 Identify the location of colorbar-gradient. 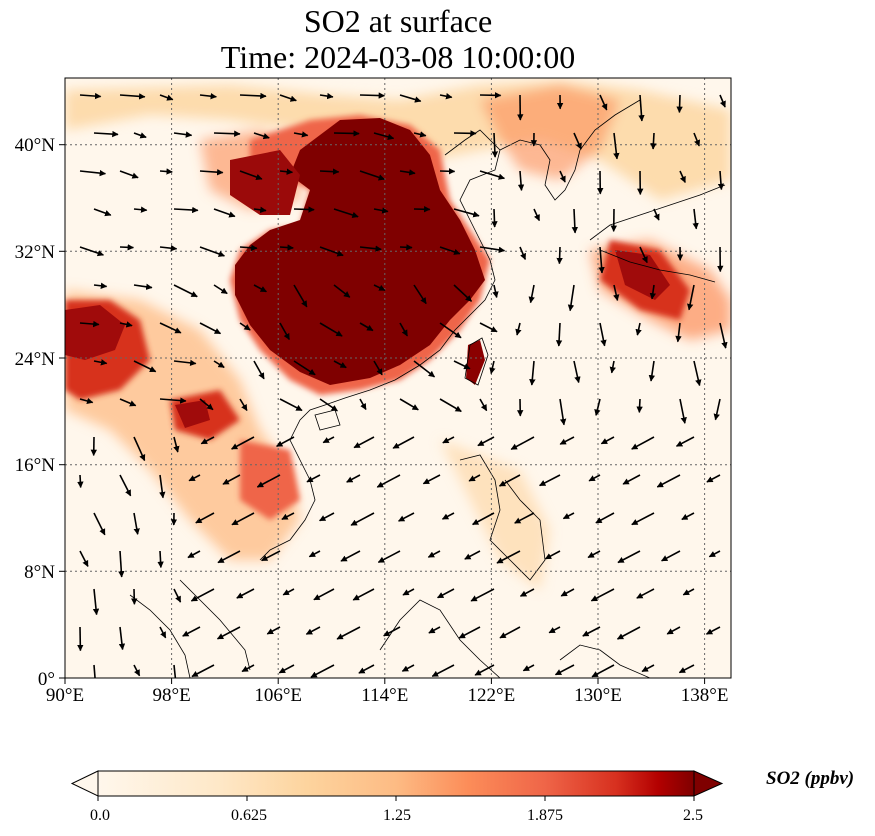
(396, 783).